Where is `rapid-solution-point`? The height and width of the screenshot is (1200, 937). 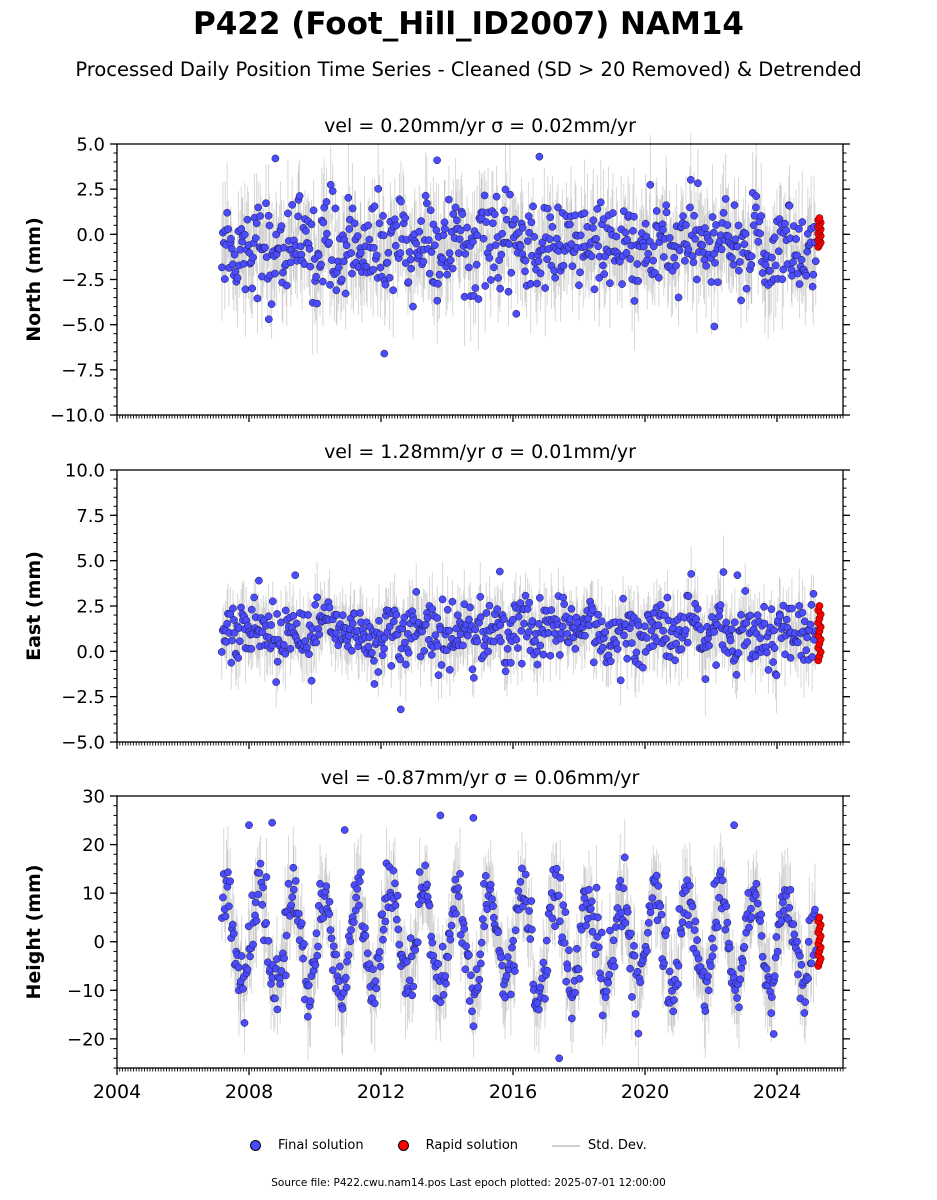
rapid-solution-point is located at coordinates (819, 917).